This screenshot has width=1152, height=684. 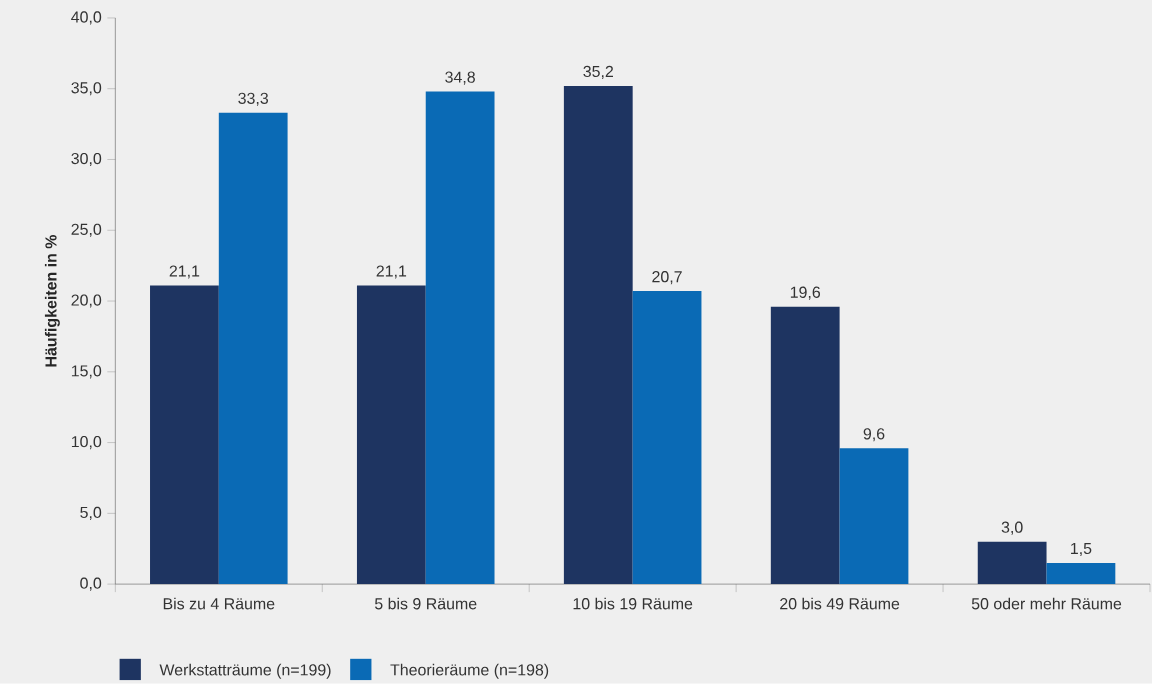 What do you see at coordinates (840, 603) in the screenshot?
I see `x-tick-label: 20 bis 49 Räume` at bounding box center [840, 603].